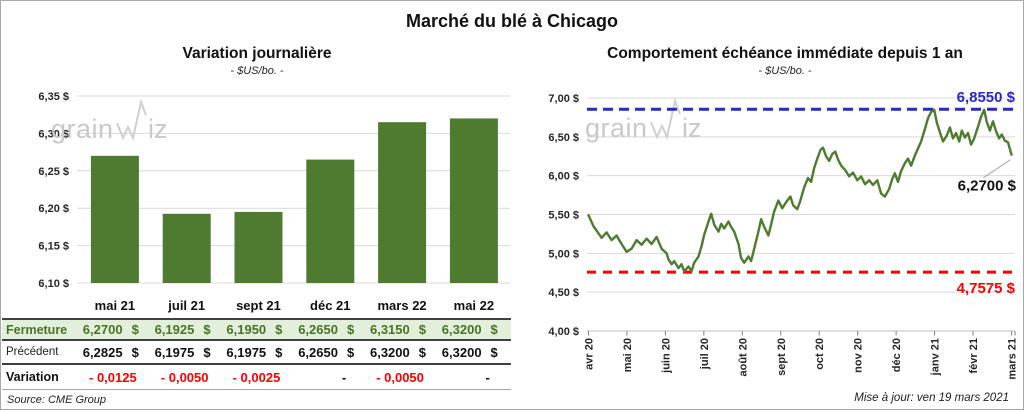 The height and width of the screenshot is (410, 1024). What do you see at coordinates (113, 377) in the screenshot?
I see `cell-variation: - 0,0125` at bounding box center [113, 377].